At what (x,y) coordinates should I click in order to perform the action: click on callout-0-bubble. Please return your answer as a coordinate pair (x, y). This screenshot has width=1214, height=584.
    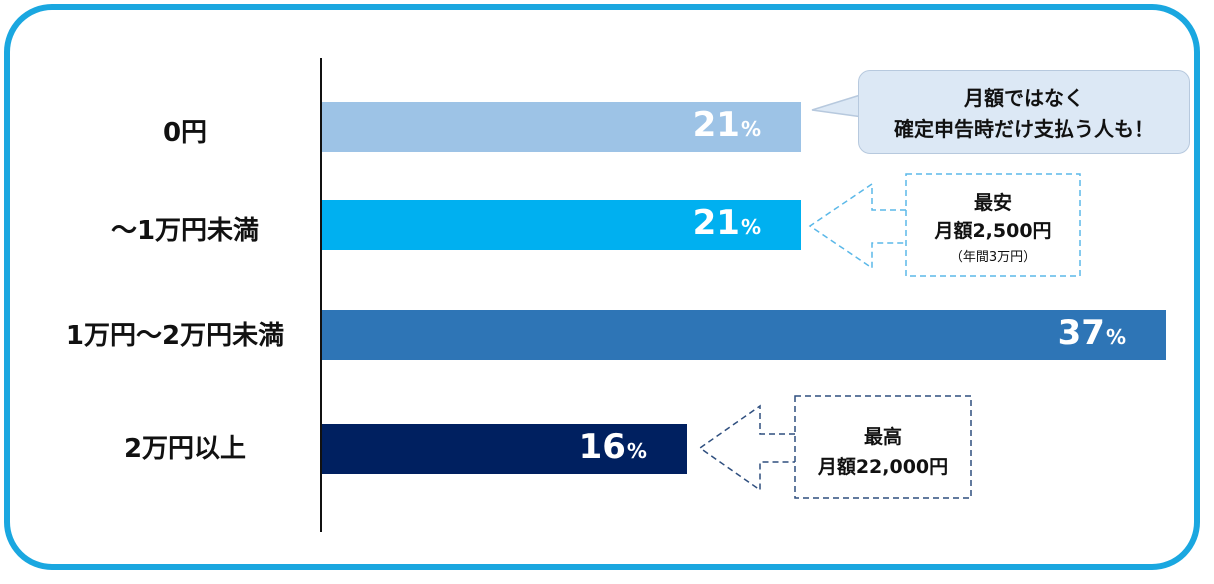
    Looking at the image, I should click on (1024, 112).